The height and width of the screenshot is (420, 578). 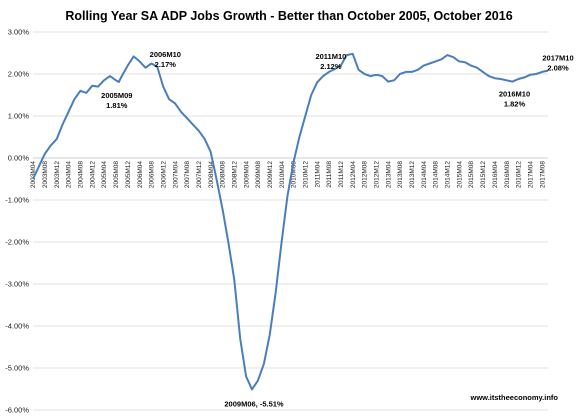 What do you see at coordinates (17, 368) in the screenshot?
I see `y-tick-label: -5.00%` at bounding box center [17, 368].